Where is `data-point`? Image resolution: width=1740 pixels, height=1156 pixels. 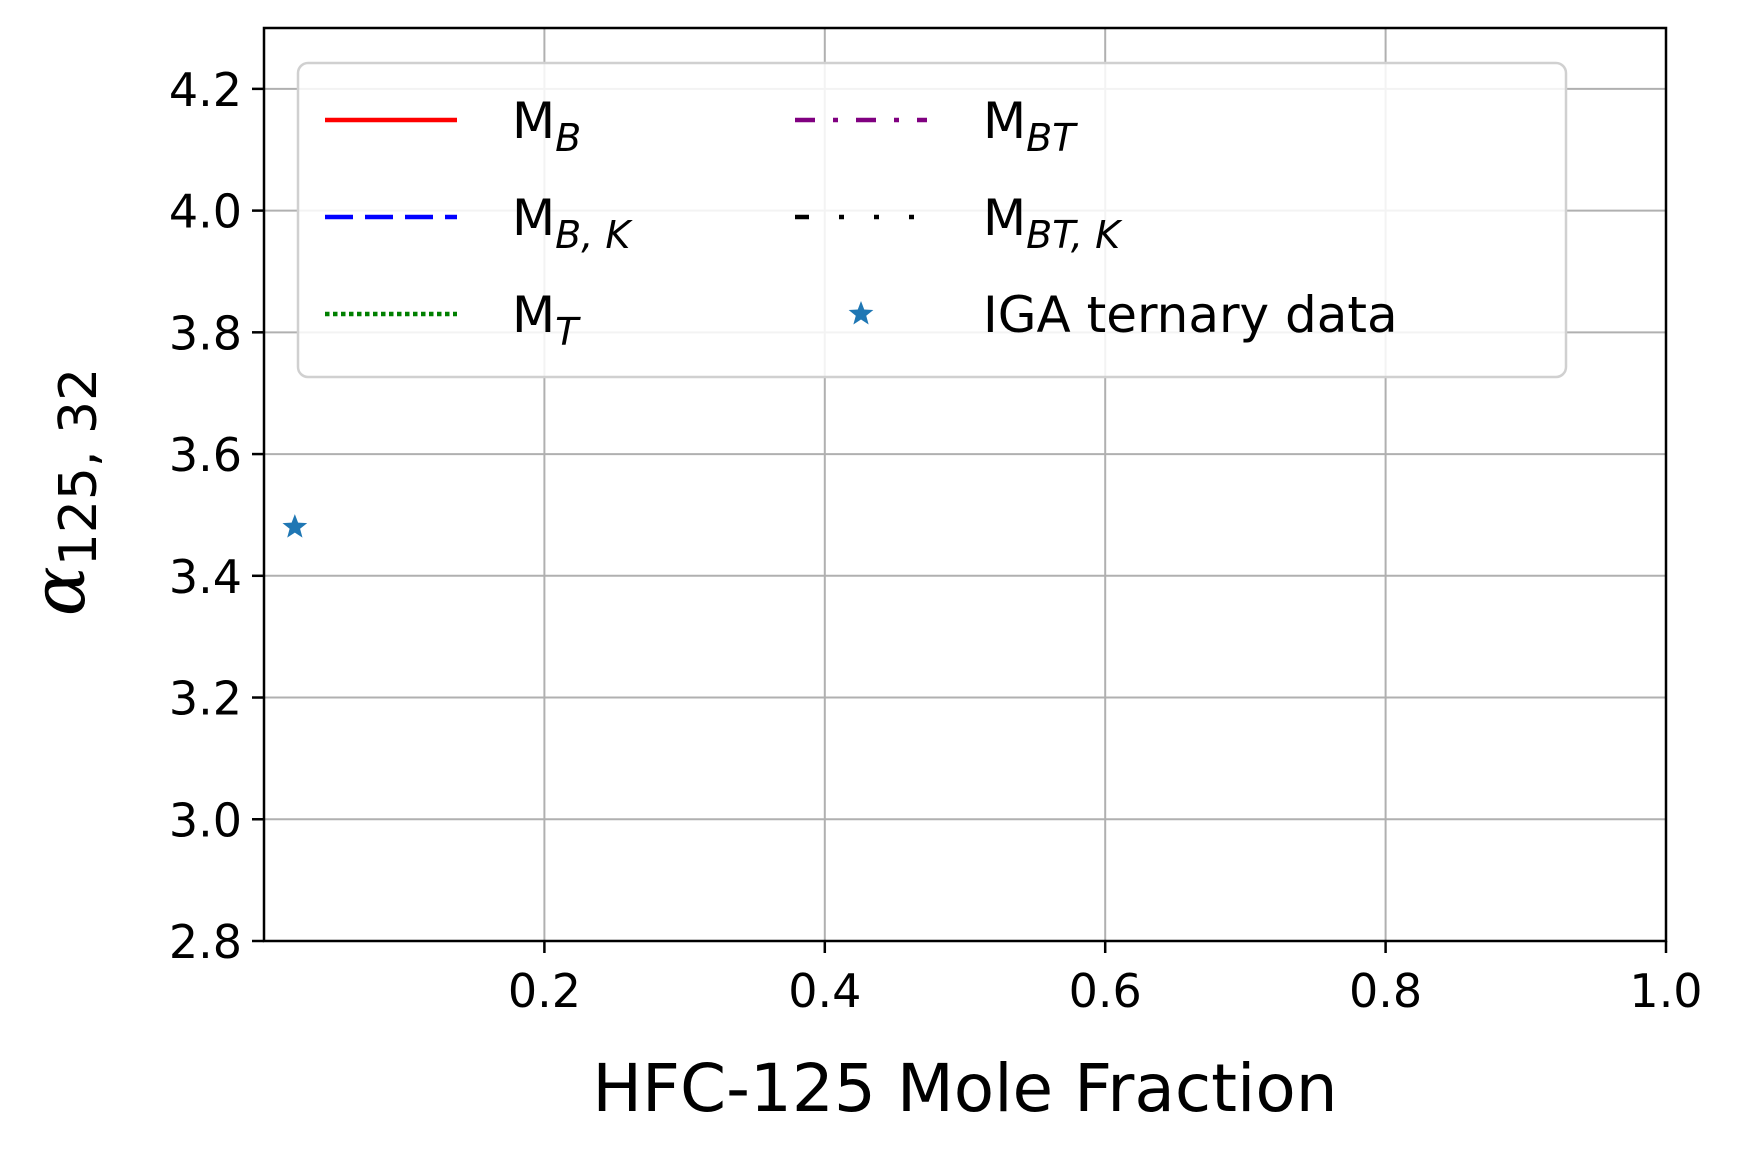 data-point is located at coordinates (295, 526).